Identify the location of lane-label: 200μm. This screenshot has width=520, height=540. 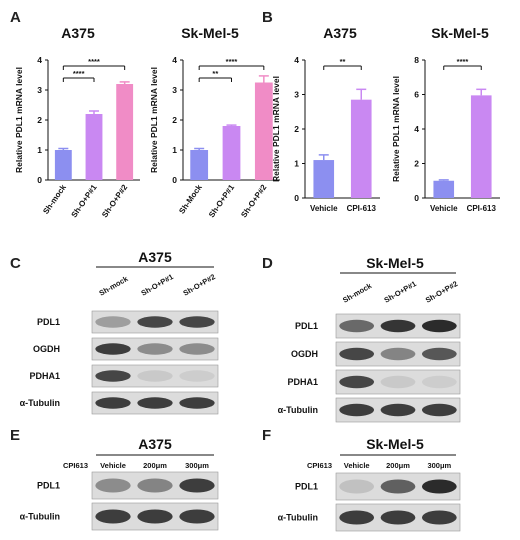
(398, 465).